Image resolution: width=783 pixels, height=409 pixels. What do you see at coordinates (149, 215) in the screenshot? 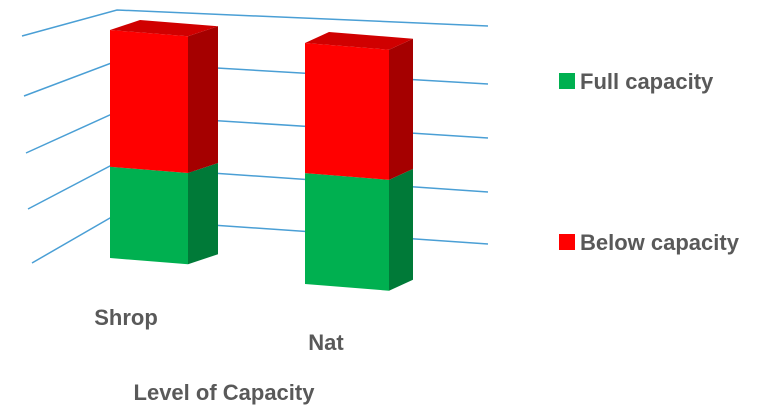
I see `bar-shrop-full-capacity` at bounding box center [149, 215].